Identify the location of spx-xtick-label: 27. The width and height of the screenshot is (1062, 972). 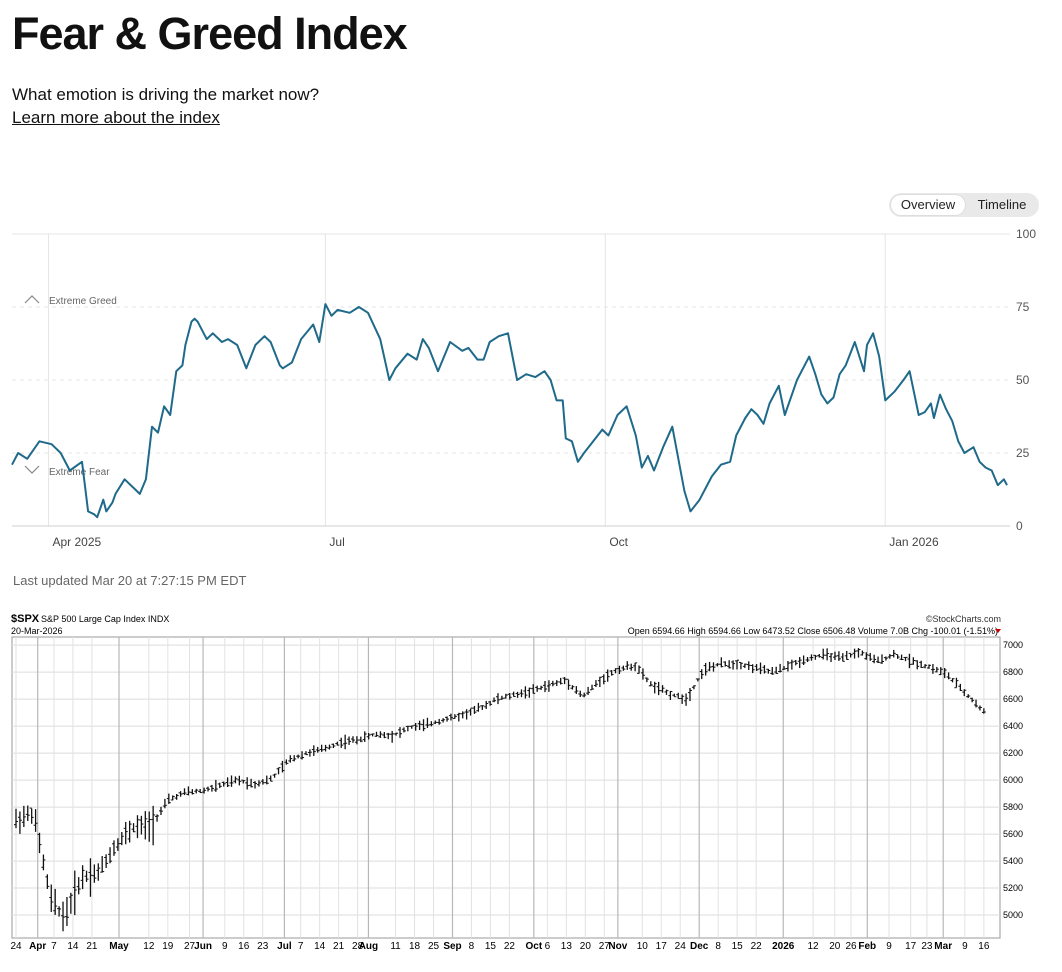
(605, 946).